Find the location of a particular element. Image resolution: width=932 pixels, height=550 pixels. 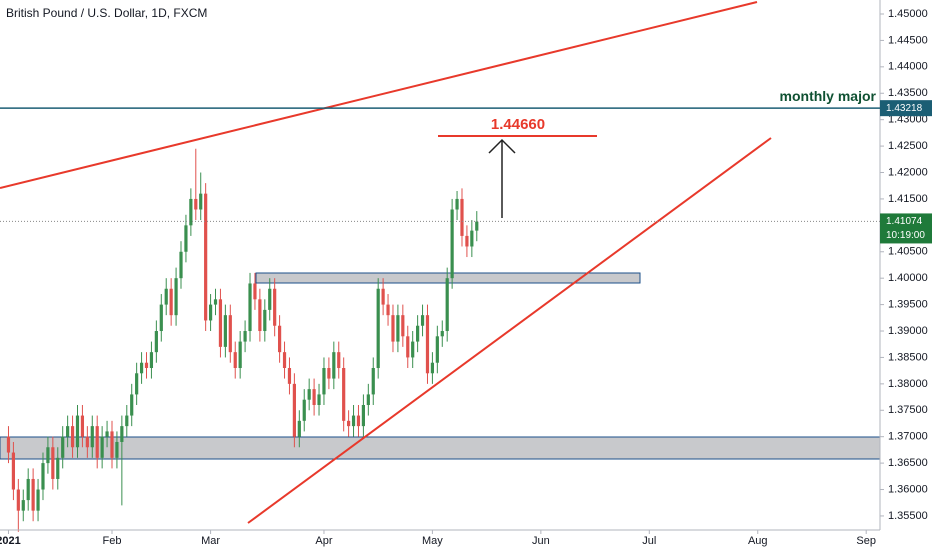

current-price-tag is located at coordinates (906, 228).